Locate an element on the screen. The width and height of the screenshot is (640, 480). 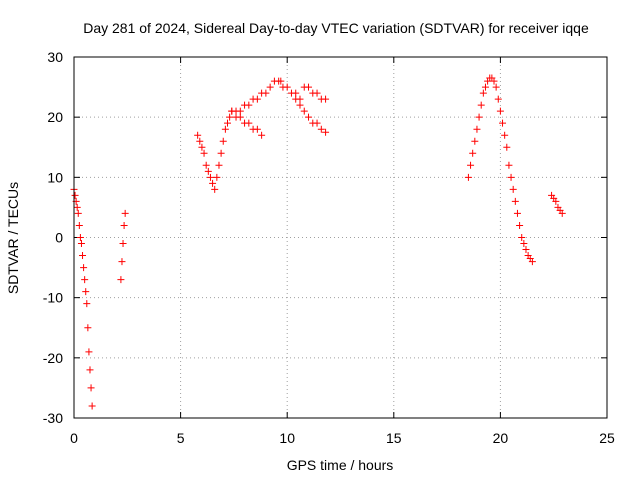
x-tick-label: 5 is located at coordinates (181, 438).